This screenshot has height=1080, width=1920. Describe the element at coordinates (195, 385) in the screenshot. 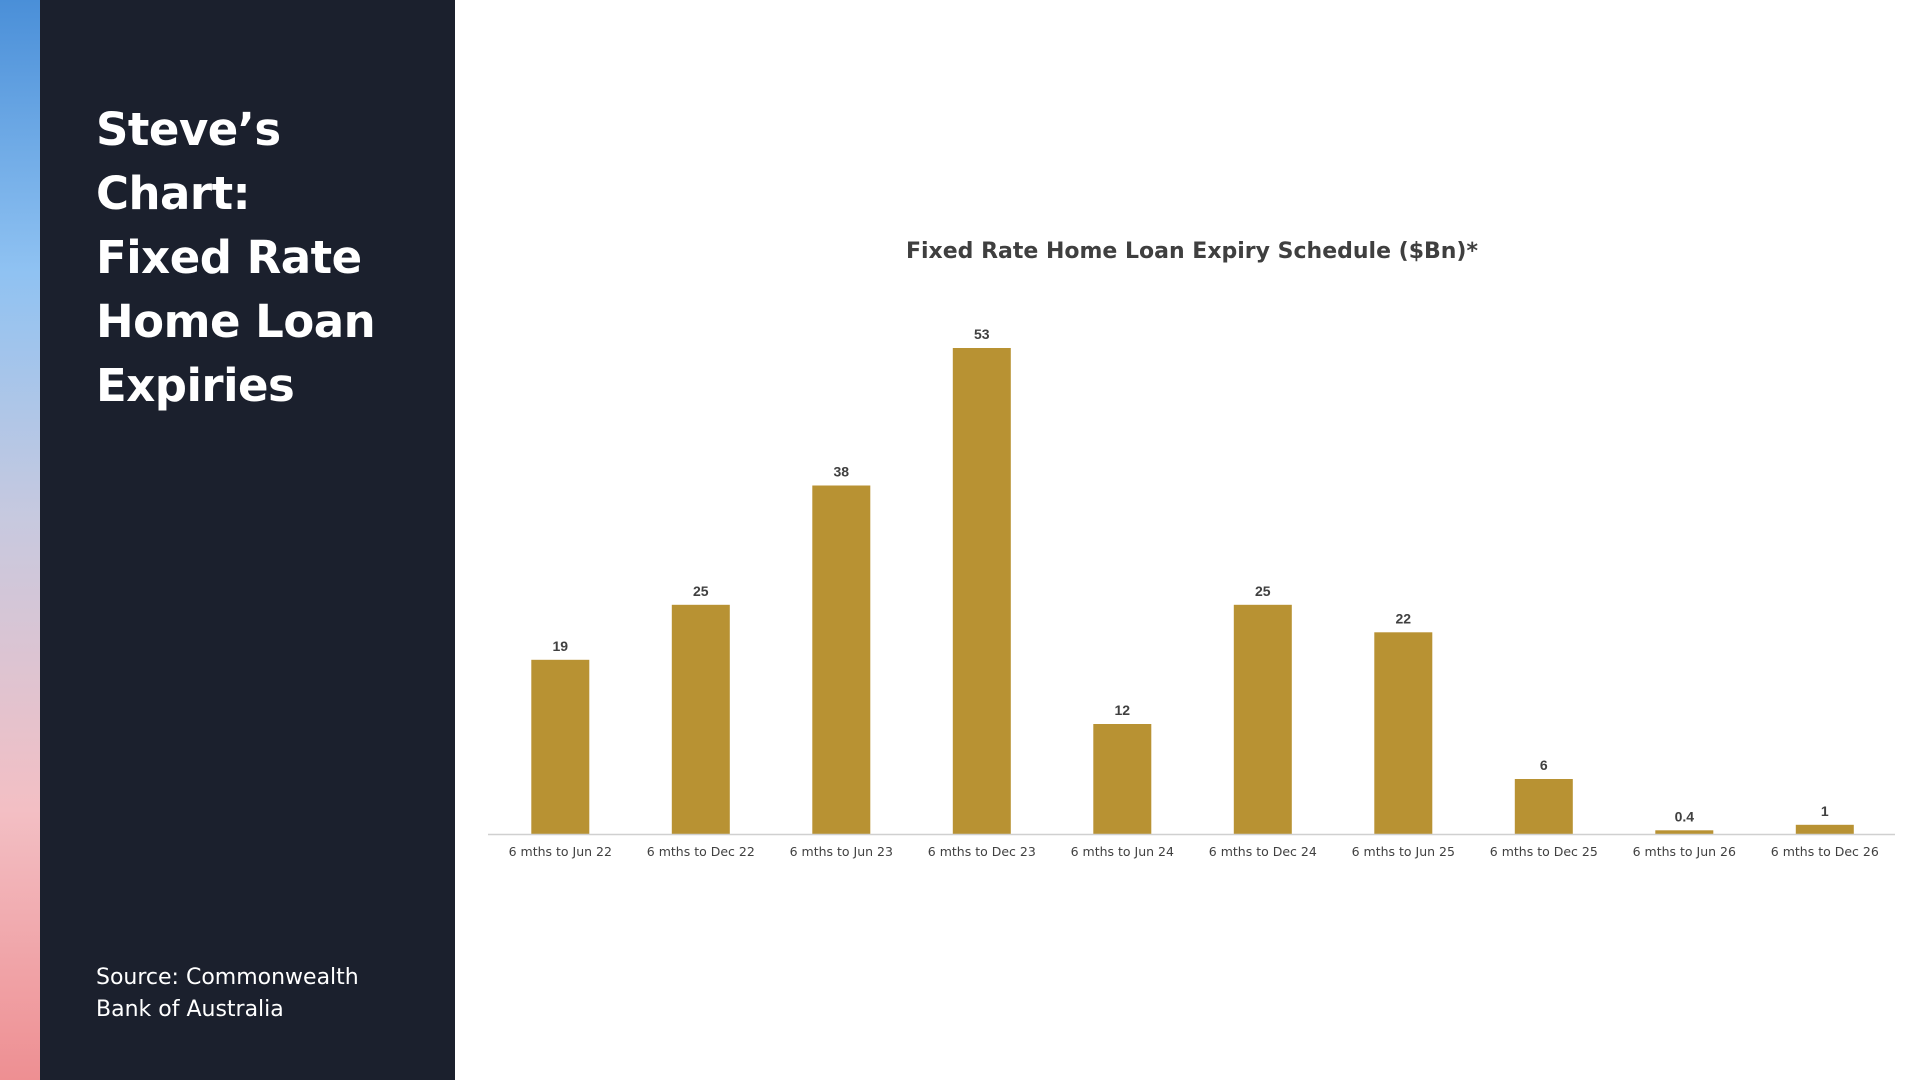

I see `title-line-4: Expiries` at that location.